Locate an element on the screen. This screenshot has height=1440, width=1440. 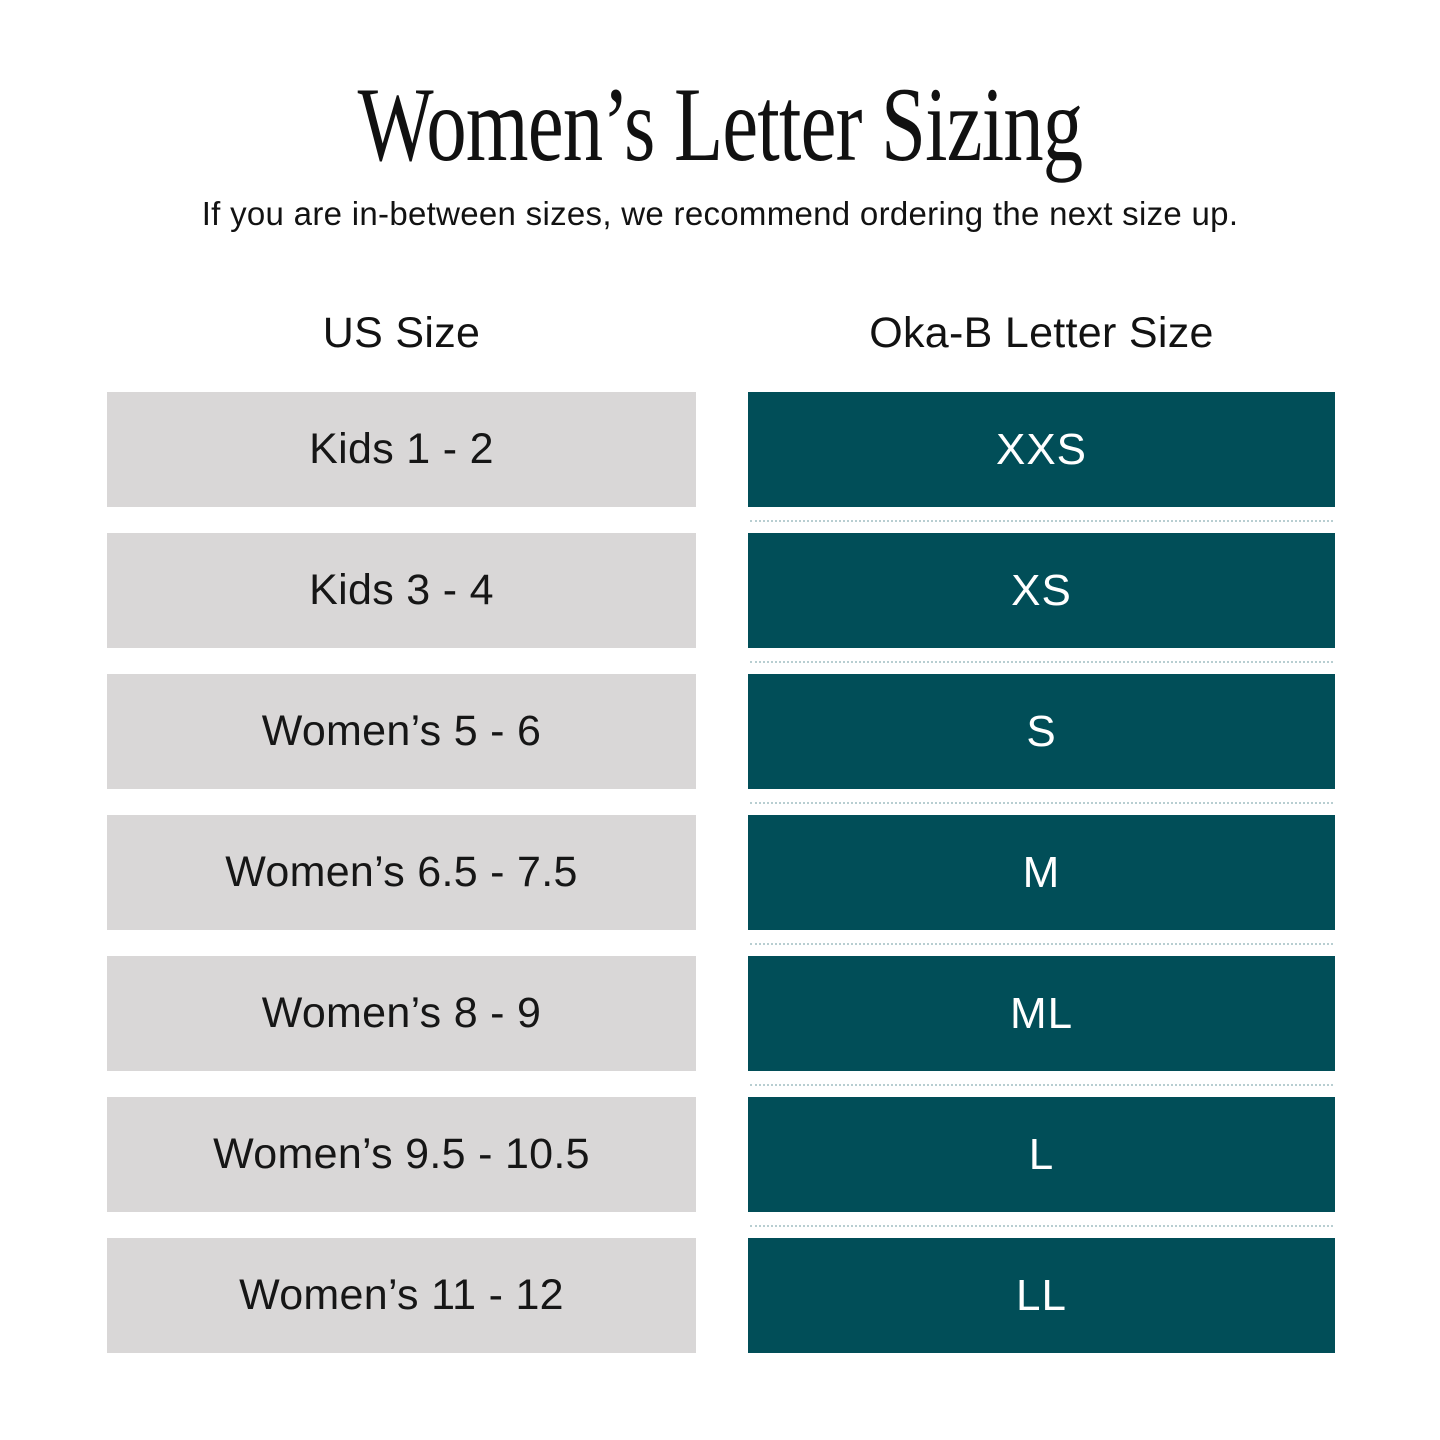
us-size-cell: Women’s 9.5 - 10.5 is located at coordinates (401, 1154).